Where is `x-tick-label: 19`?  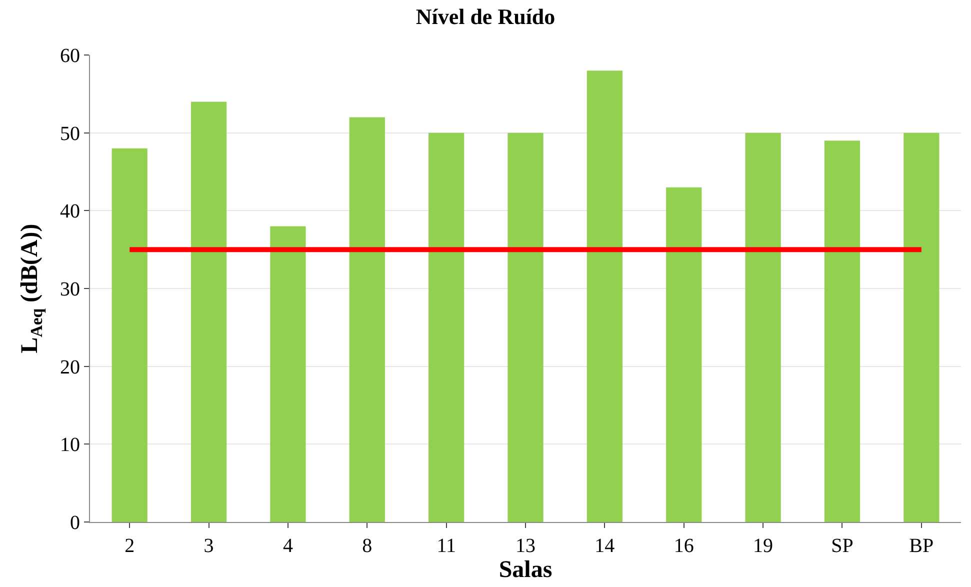
x-tick-label: 19 is located at coordinates (763, 546).